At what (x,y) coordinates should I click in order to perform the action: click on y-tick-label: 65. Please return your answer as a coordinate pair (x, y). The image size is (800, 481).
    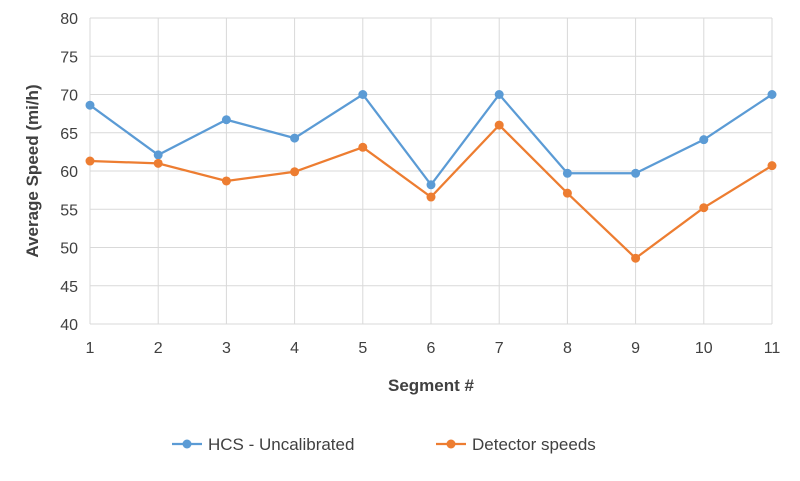
    Looking at the image, I should click on (69, 134).